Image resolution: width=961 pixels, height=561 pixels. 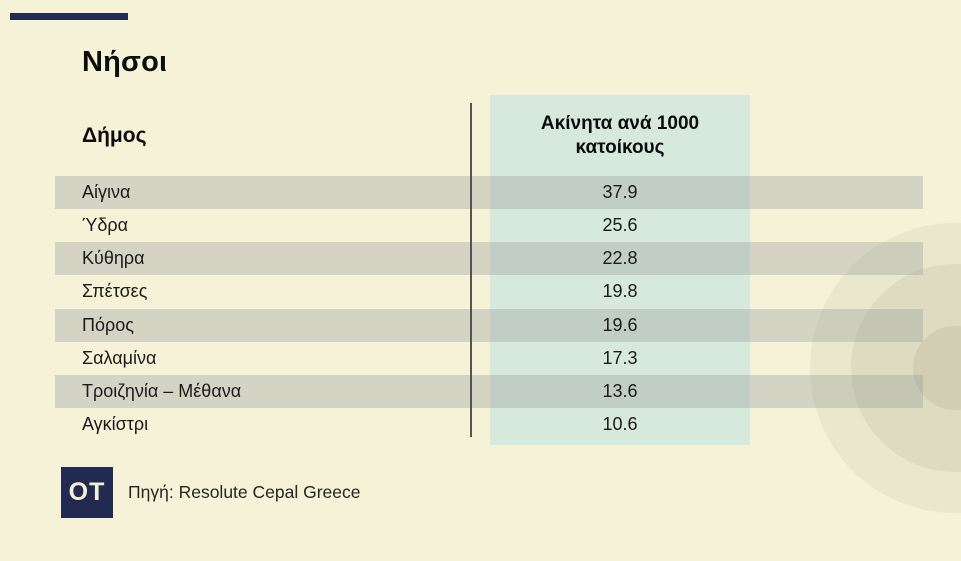 I want to click on municipality-value: 19.8, so click(x=620, y=291).